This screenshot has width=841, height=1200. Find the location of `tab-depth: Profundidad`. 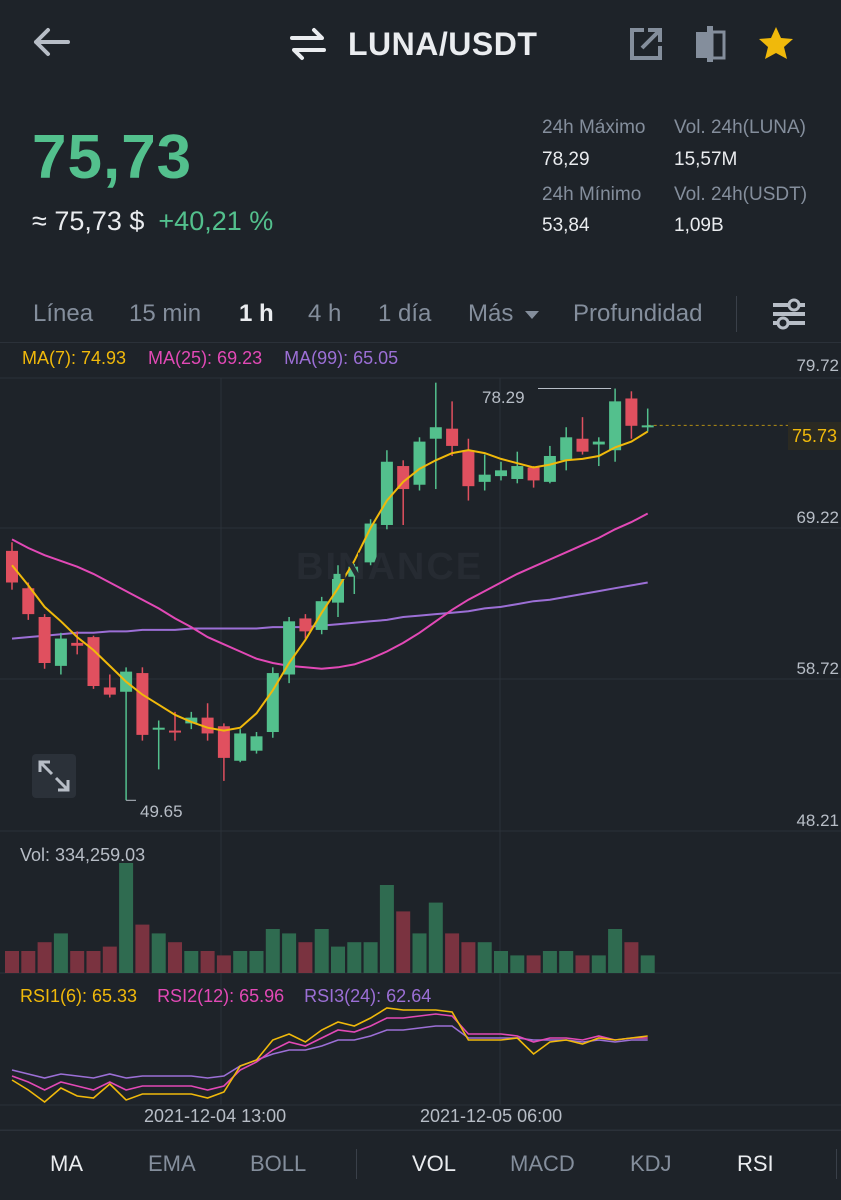

tab-depth: Profundidad is located at coordinates (638, 313).